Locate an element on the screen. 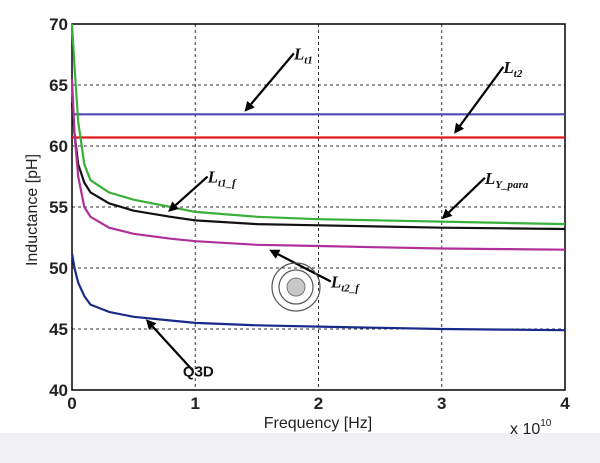  annotation-subscript: t1_f is located at coordinates (227, 184).